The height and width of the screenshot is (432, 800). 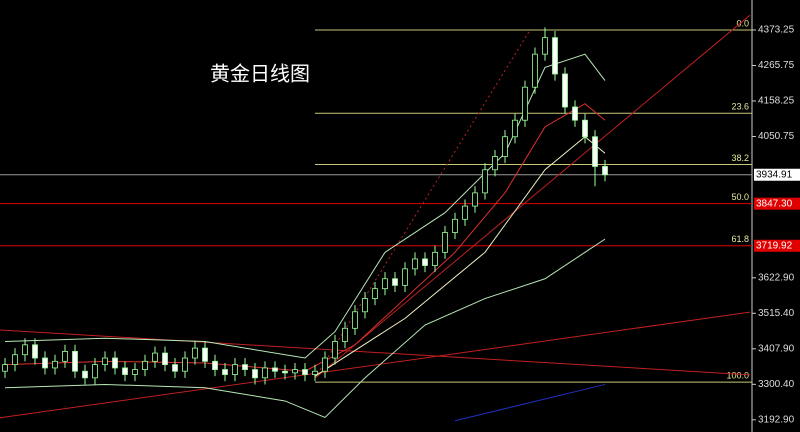 I want to click on fib-ratio: 61.8, so click(x=740, y=239).